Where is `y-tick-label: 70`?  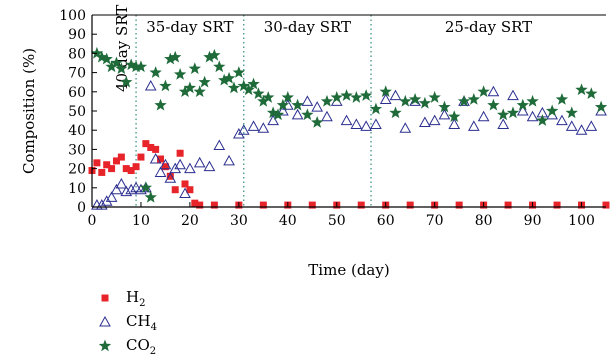 y-tick-label: 70 is located at coordinates (77, 74).